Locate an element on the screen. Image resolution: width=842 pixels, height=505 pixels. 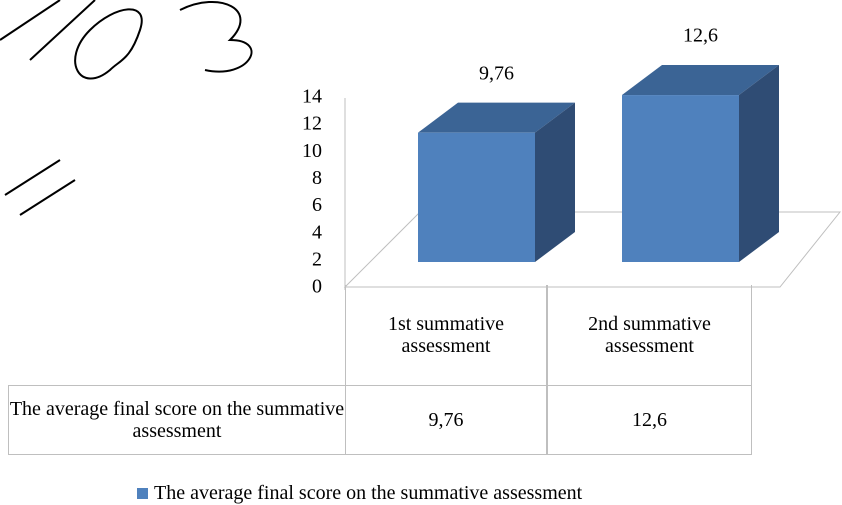
y-tick-label: 14 is located at coordinates (312, 97).